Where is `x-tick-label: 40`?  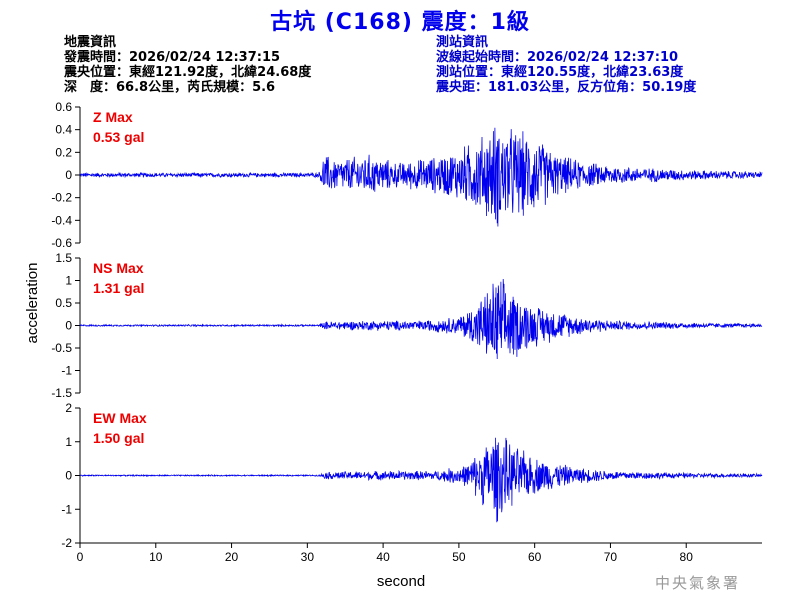
x-tick-label: 40 is located at coordinates (383, 557).